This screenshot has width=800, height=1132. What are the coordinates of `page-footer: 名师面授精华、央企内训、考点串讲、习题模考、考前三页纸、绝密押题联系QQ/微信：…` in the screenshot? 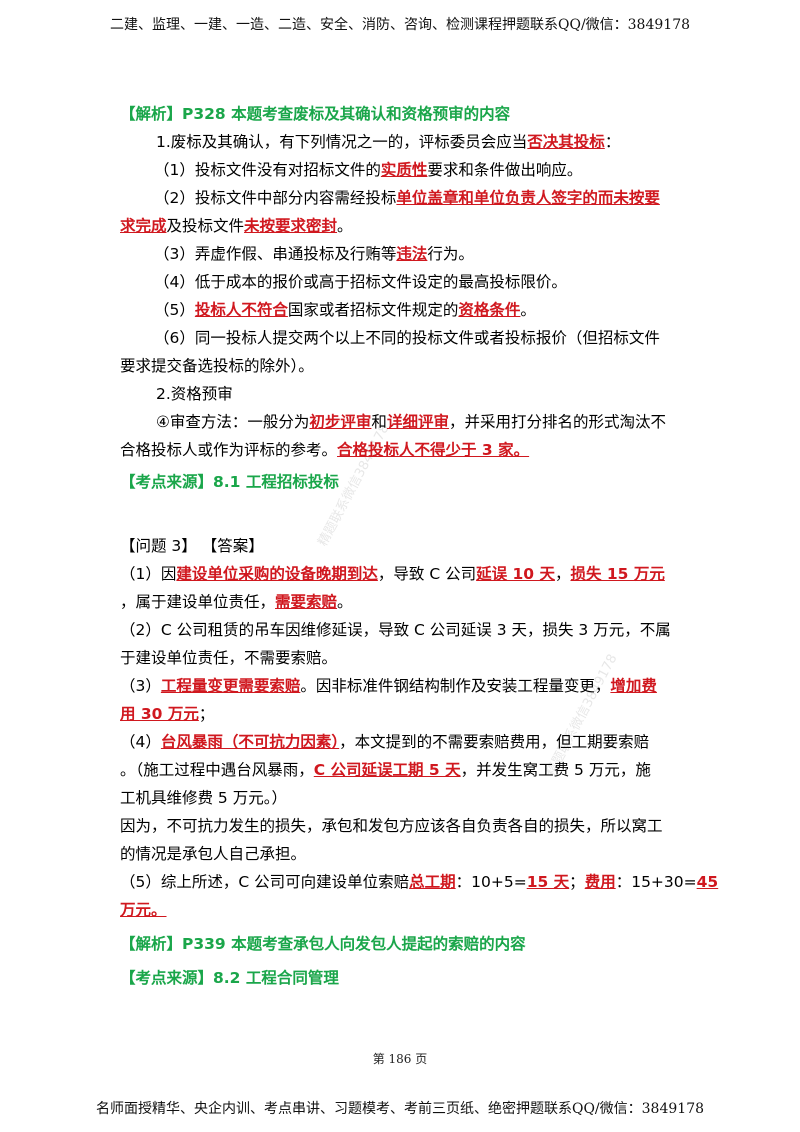 It's located at (400, 1109).